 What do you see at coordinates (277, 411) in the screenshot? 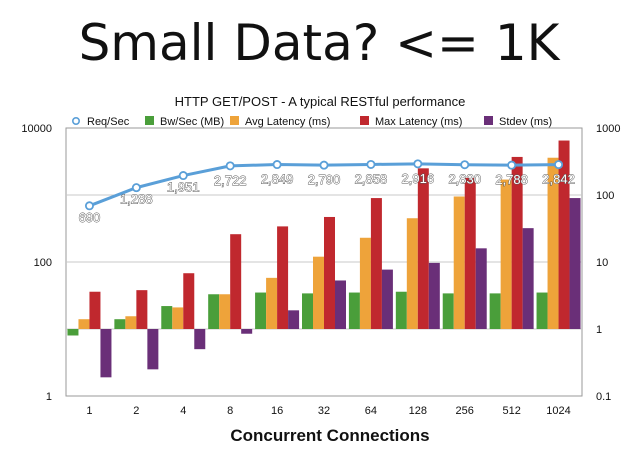
I see `x-tick-label: 16` at bounding box center [277, 411].